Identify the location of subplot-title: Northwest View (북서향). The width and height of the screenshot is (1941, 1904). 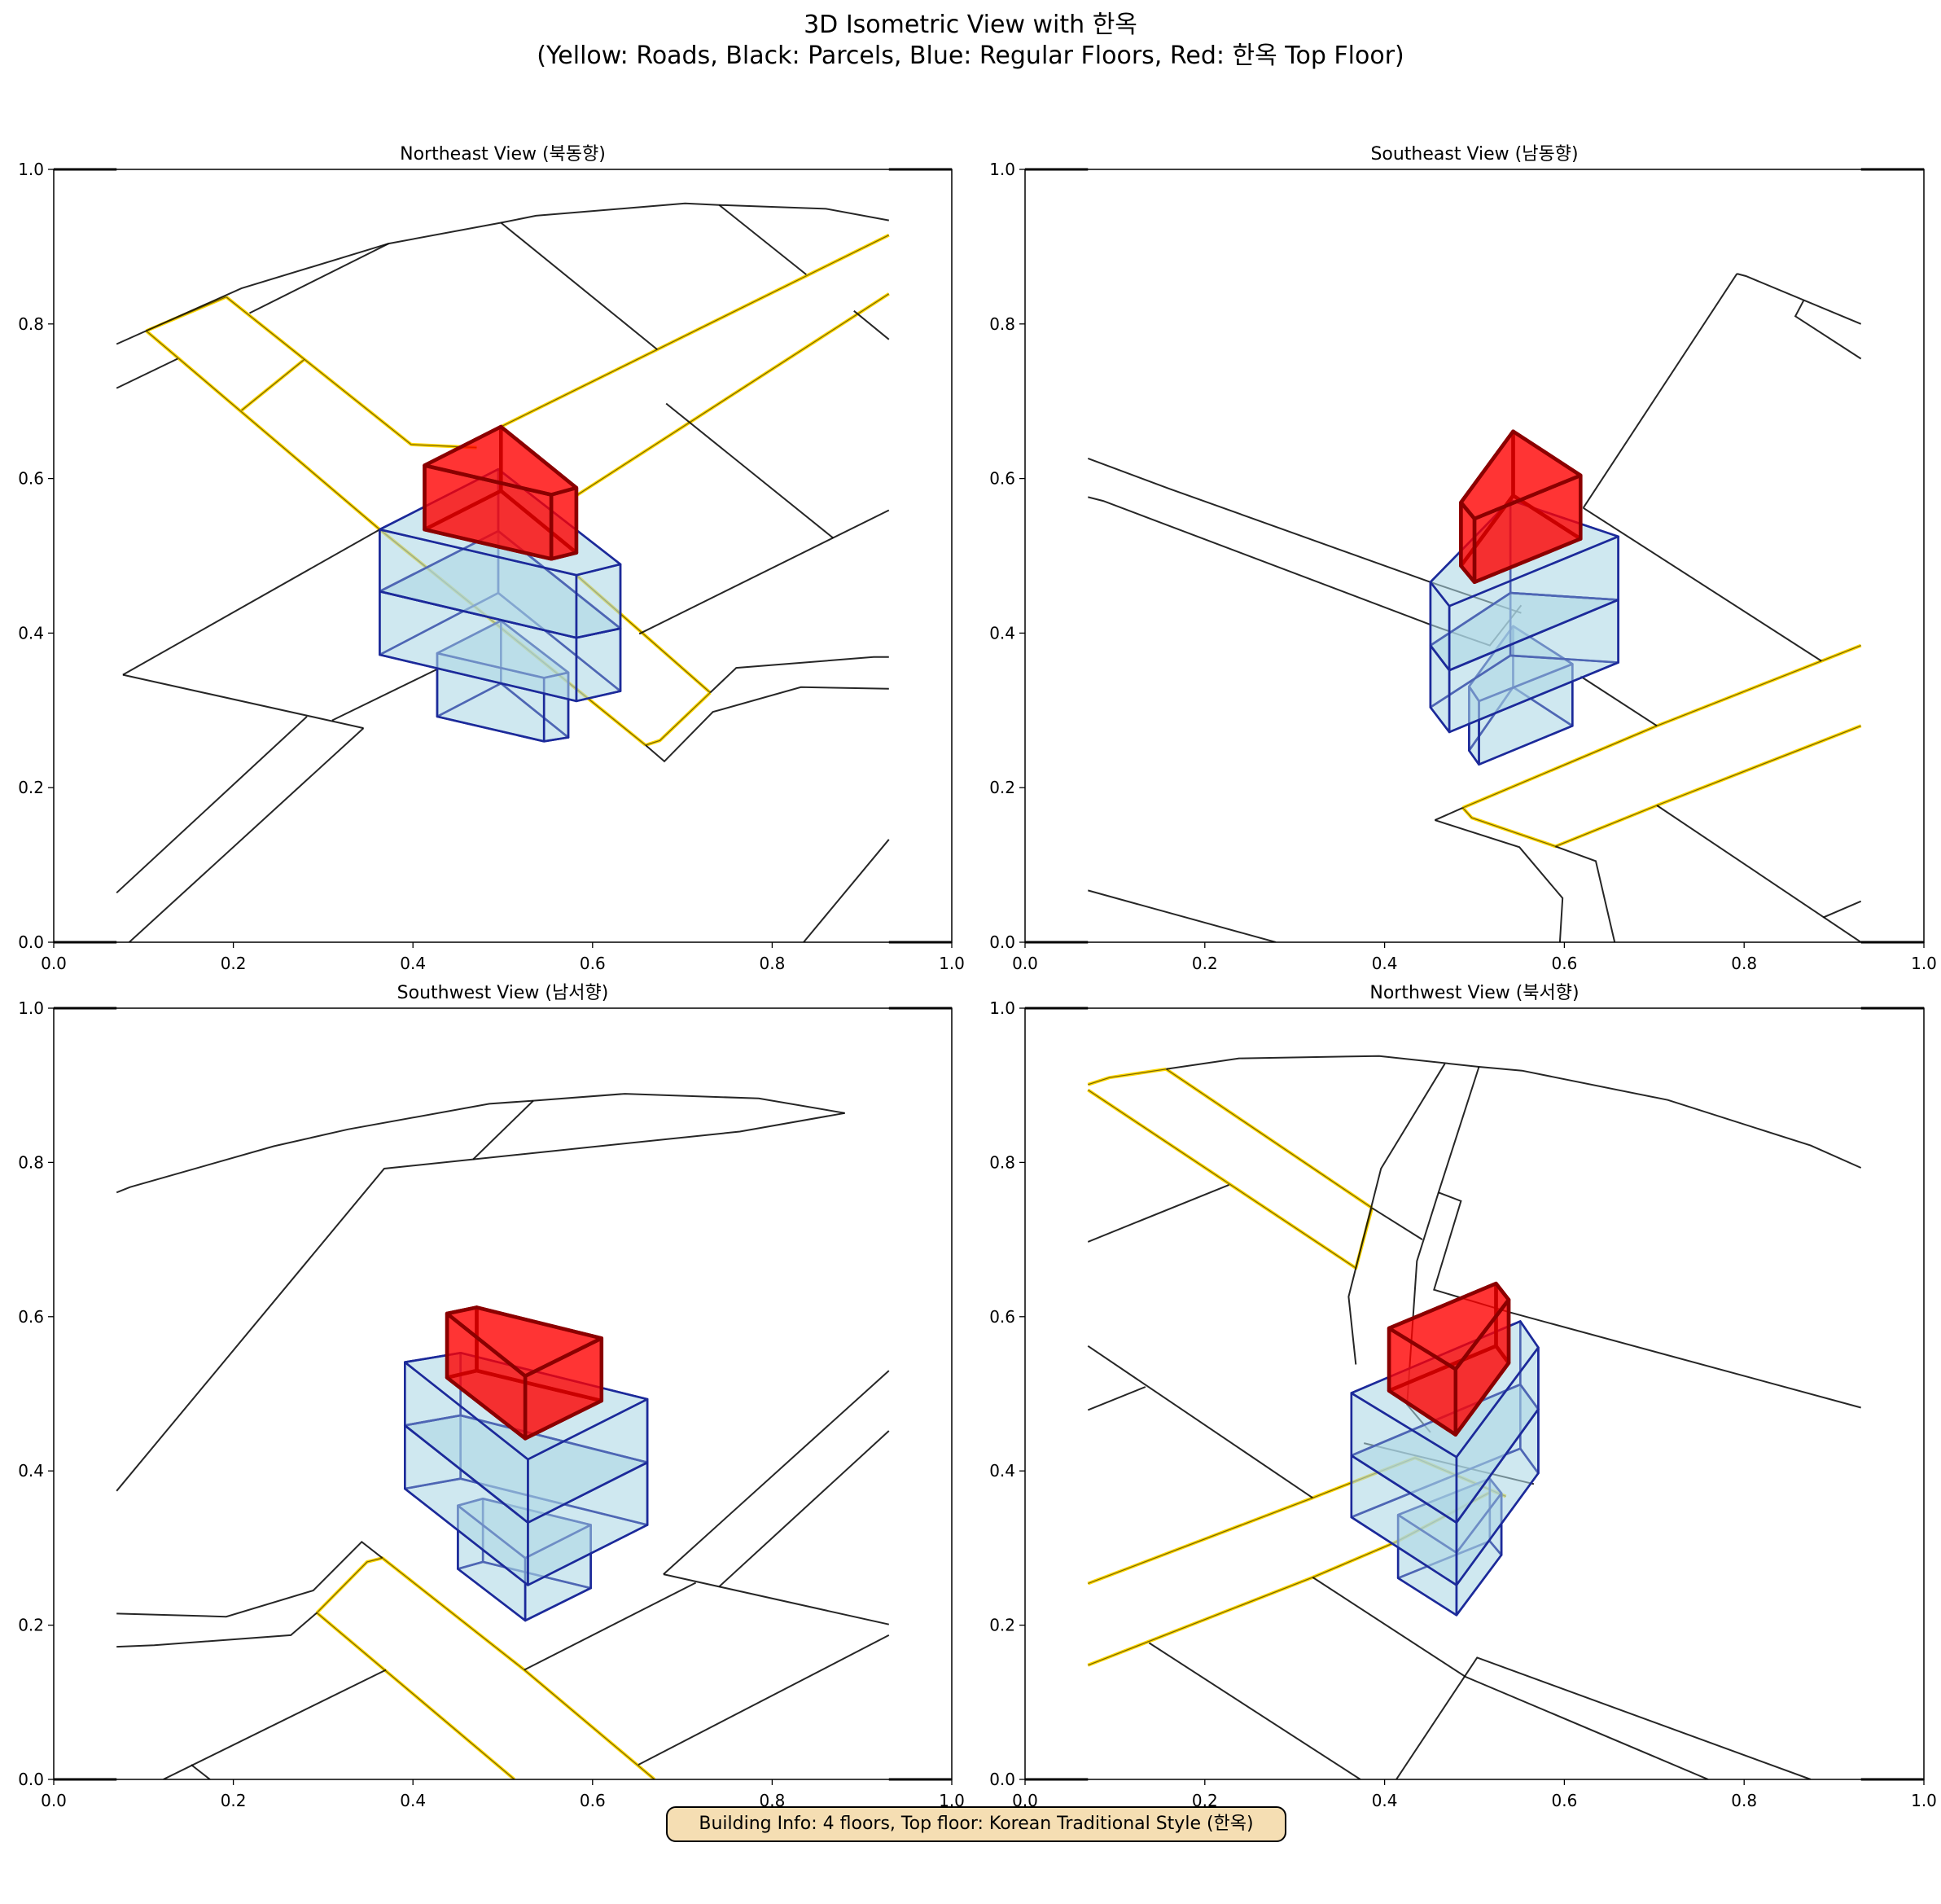
(1474, 993).